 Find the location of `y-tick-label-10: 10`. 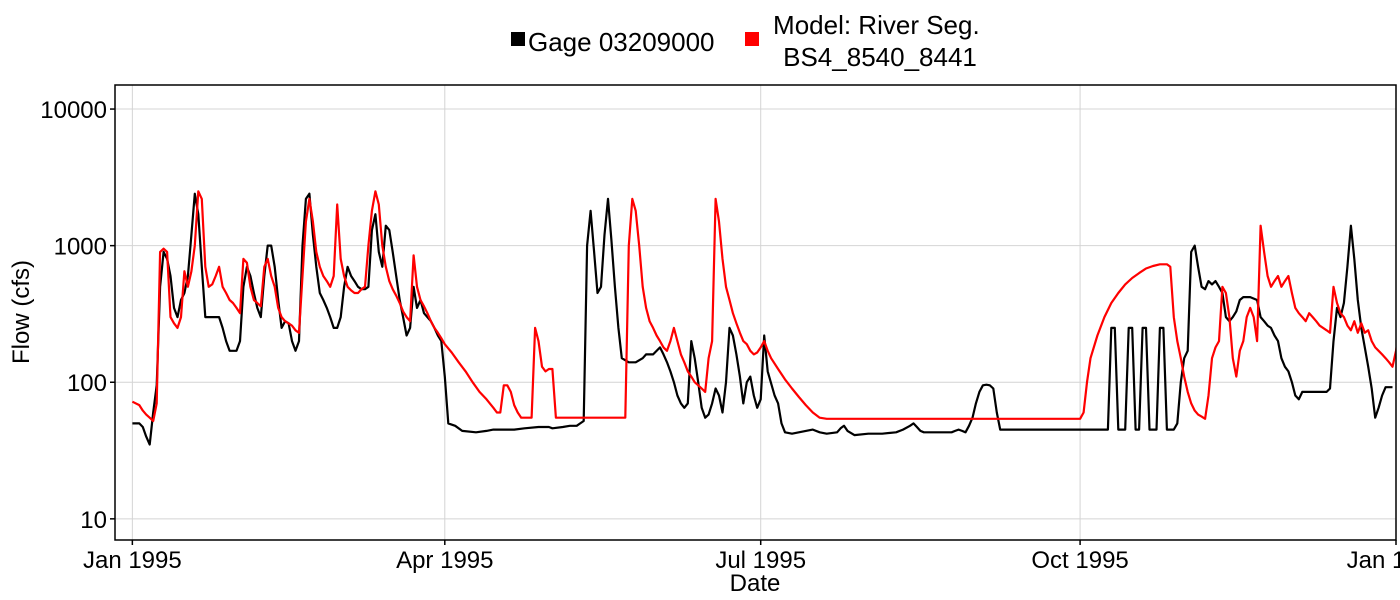

y-tick-label-10: 10 is located at coordinates (93, 520).